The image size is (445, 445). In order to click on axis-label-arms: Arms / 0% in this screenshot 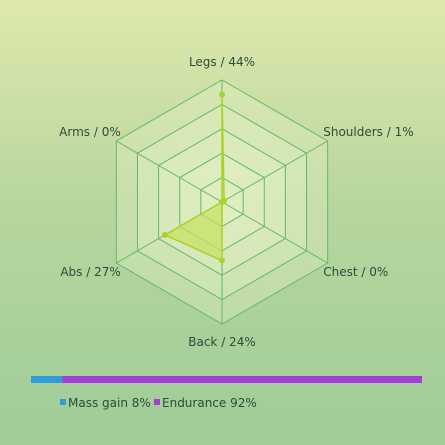, I will do `click(90, 132)`.